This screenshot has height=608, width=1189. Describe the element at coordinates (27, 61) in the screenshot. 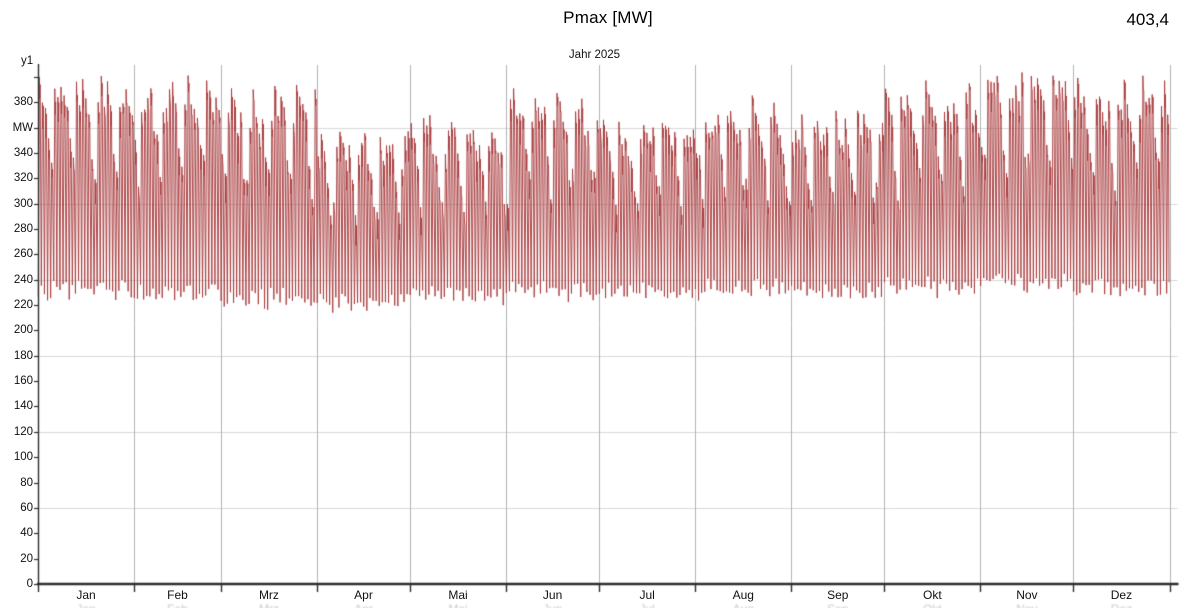

I see `y-axis-name-label: y1` at that location.